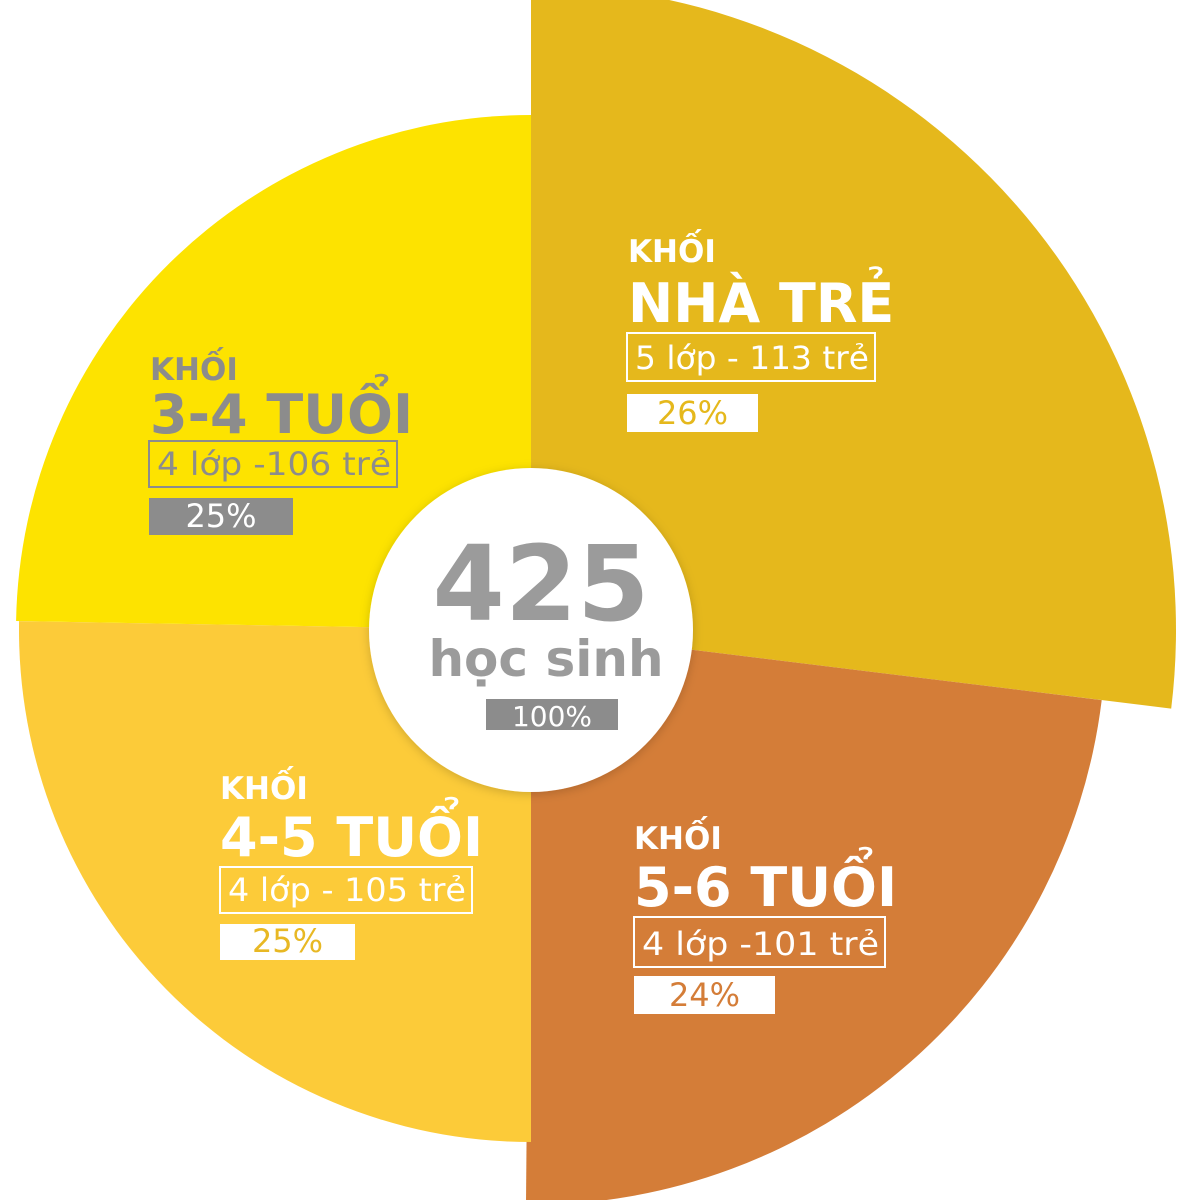  I want to click on slice-detail: 5 lớp - 113 trẻ, so click(752, 358).